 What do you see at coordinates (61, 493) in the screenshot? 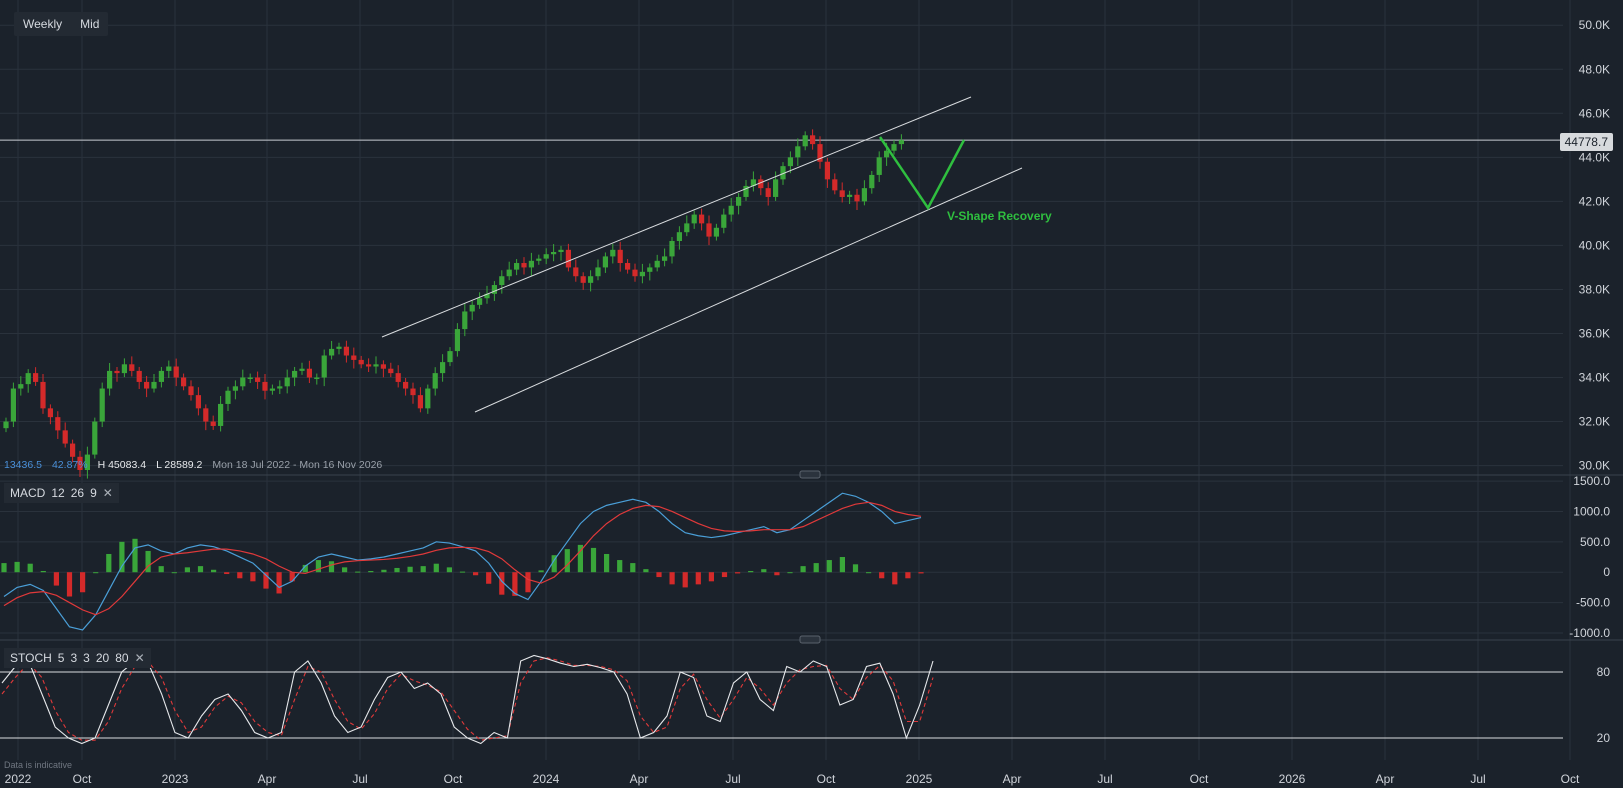
I see `macd-legend: MACD 12 26 9 ✕` at bounding box center [61, 493].